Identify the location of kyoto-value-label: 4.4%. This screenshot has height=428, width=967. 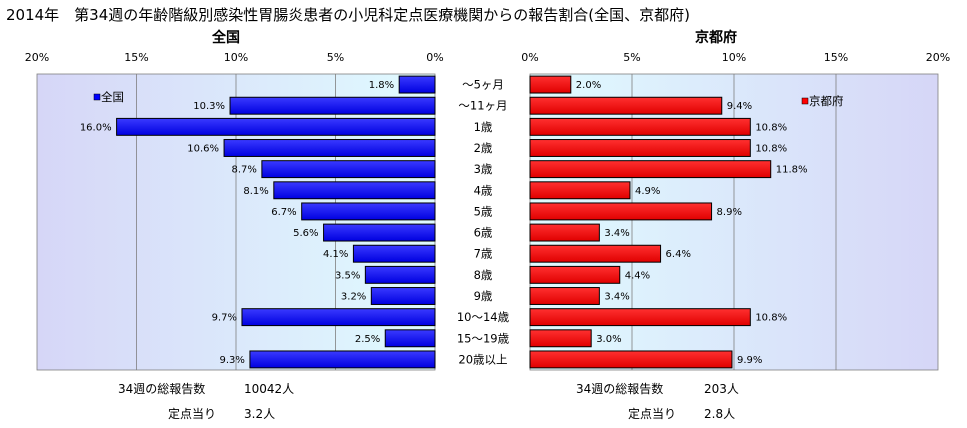
(637, 275).